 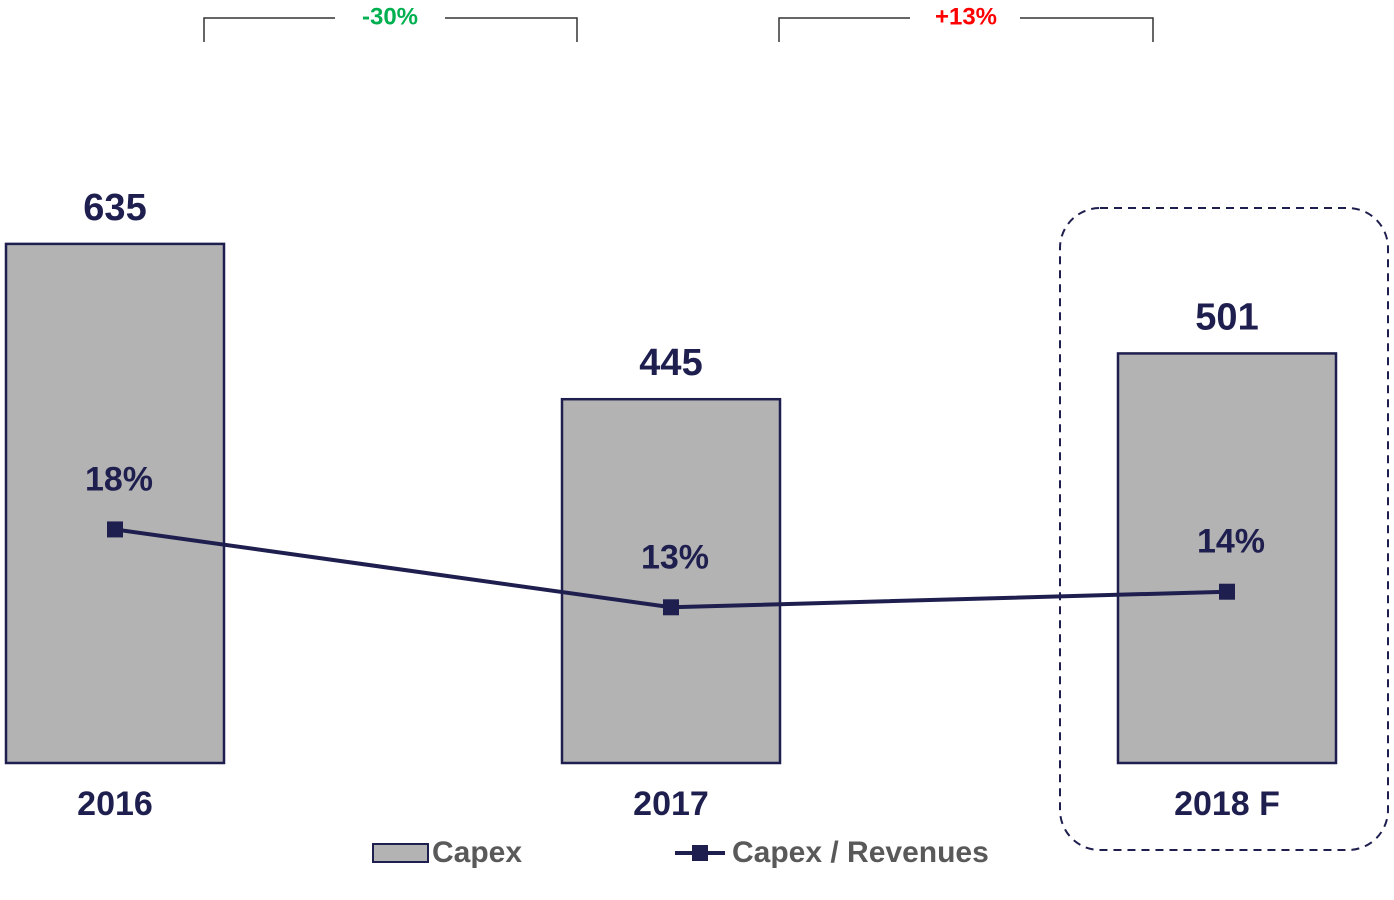 What do you see at coordinates (1227, 804) in the screenshot?
I see `x-tick-label: 2018 F` at bounding box center [1227, 804].